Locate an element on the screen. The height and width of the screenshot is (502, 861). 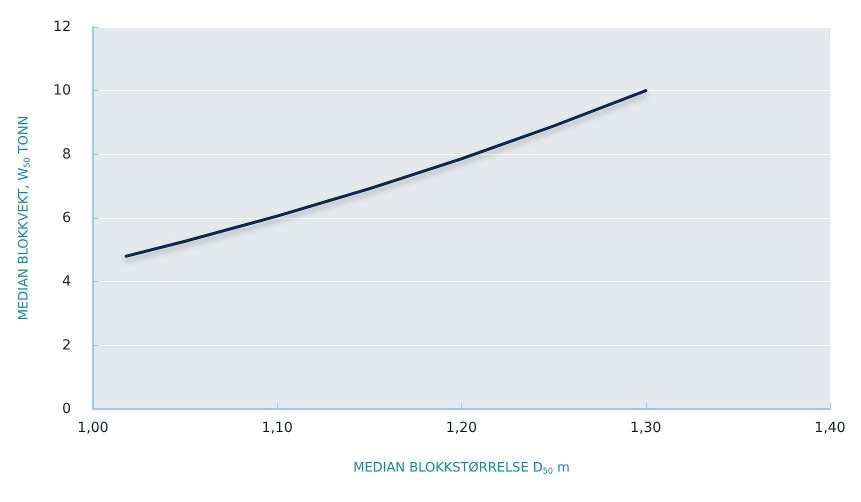
x-axis-title: MEDIAN BLOKKSTØRRELSE D50 m is located at coordinates (461, 468).